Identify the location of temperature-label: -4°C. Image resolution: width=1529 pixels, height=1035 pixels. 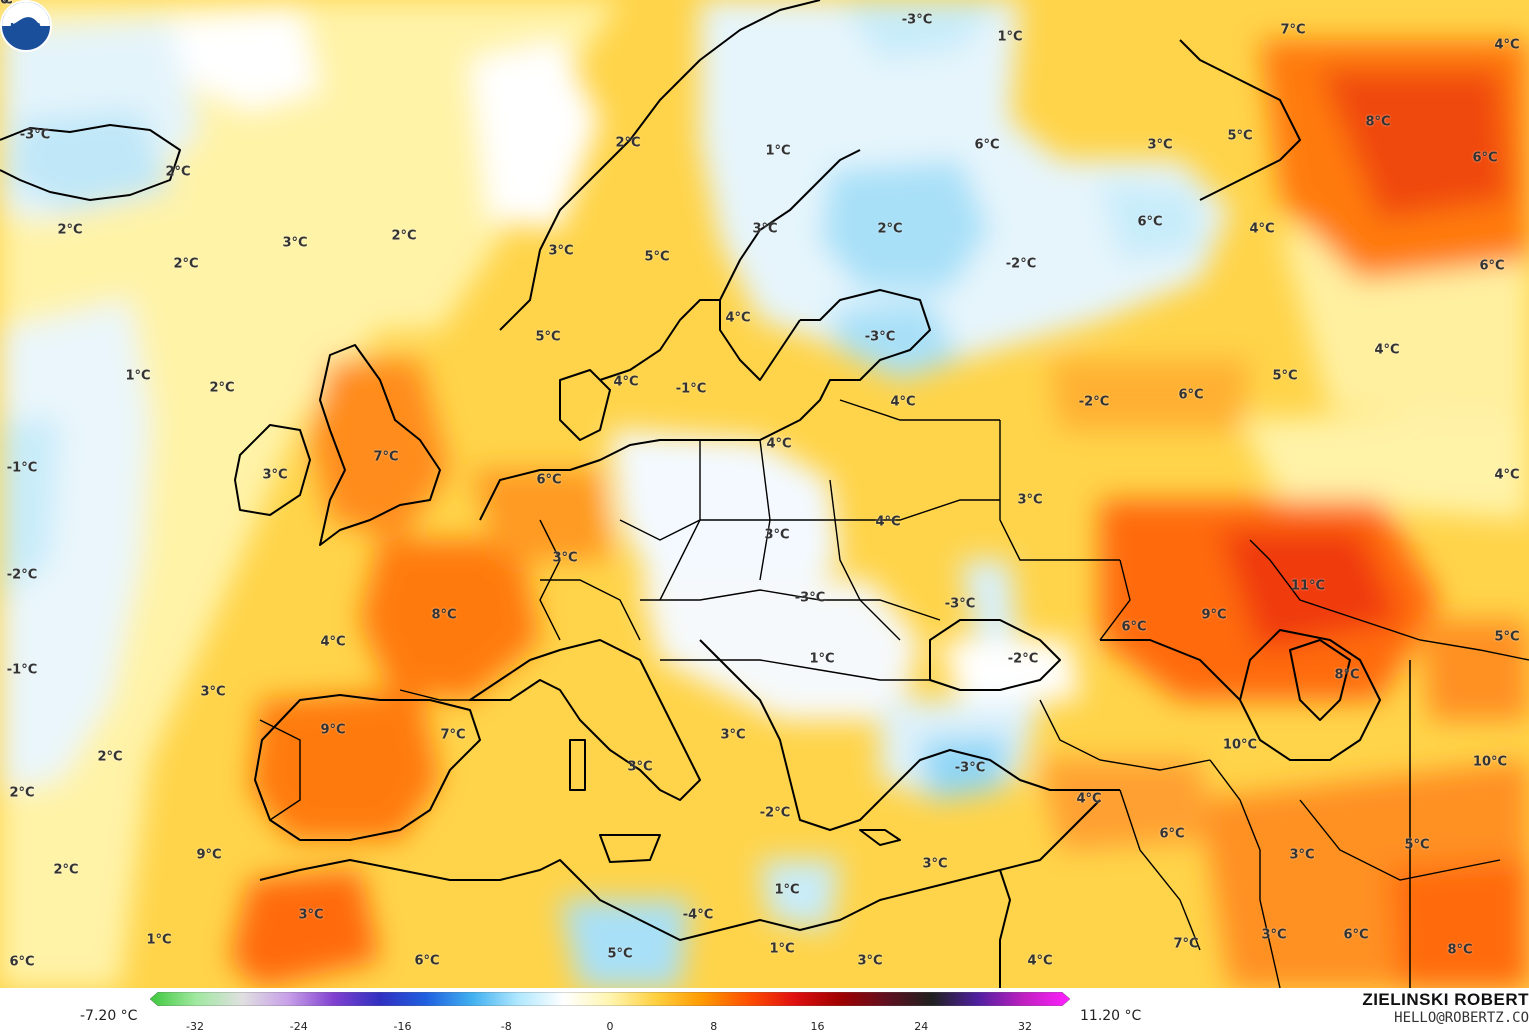
(698, 915).